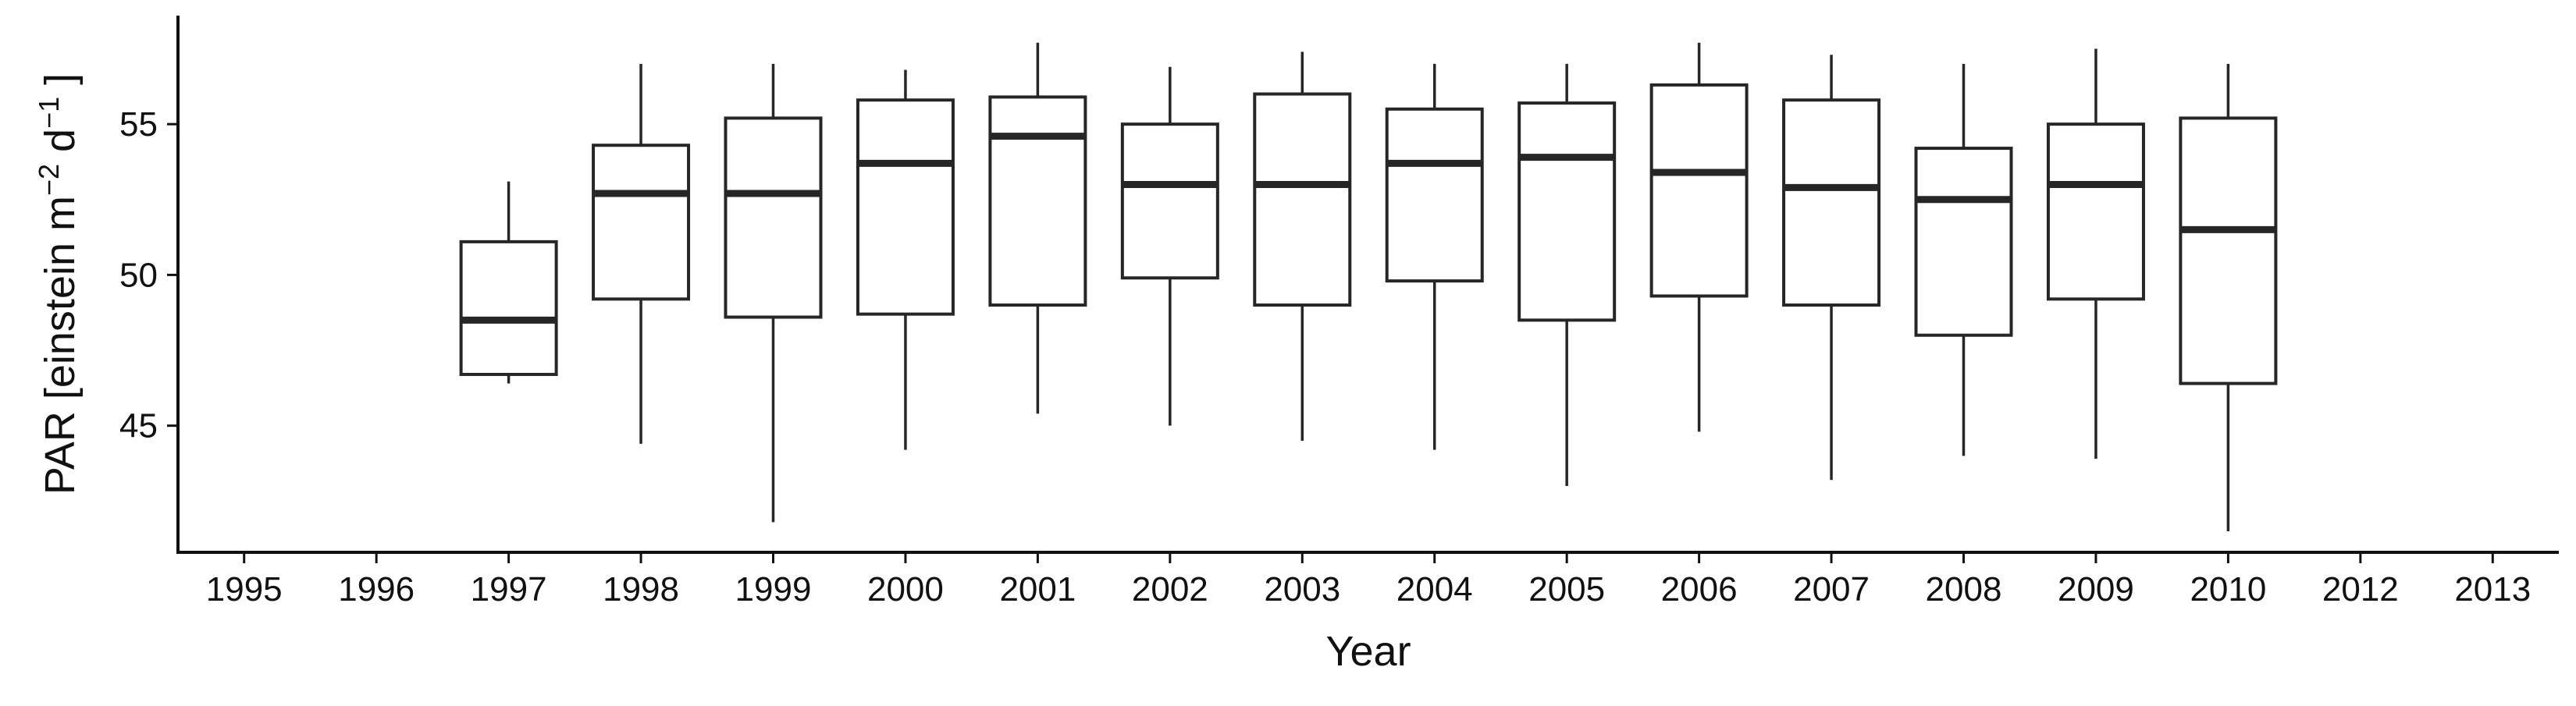 The height and width of the screenshot is (706, 2576). What do you see at coordinates (1831, 589) in the screenshot?
I see `x-tick-label: 2007` at bounding box center [1831, 589].